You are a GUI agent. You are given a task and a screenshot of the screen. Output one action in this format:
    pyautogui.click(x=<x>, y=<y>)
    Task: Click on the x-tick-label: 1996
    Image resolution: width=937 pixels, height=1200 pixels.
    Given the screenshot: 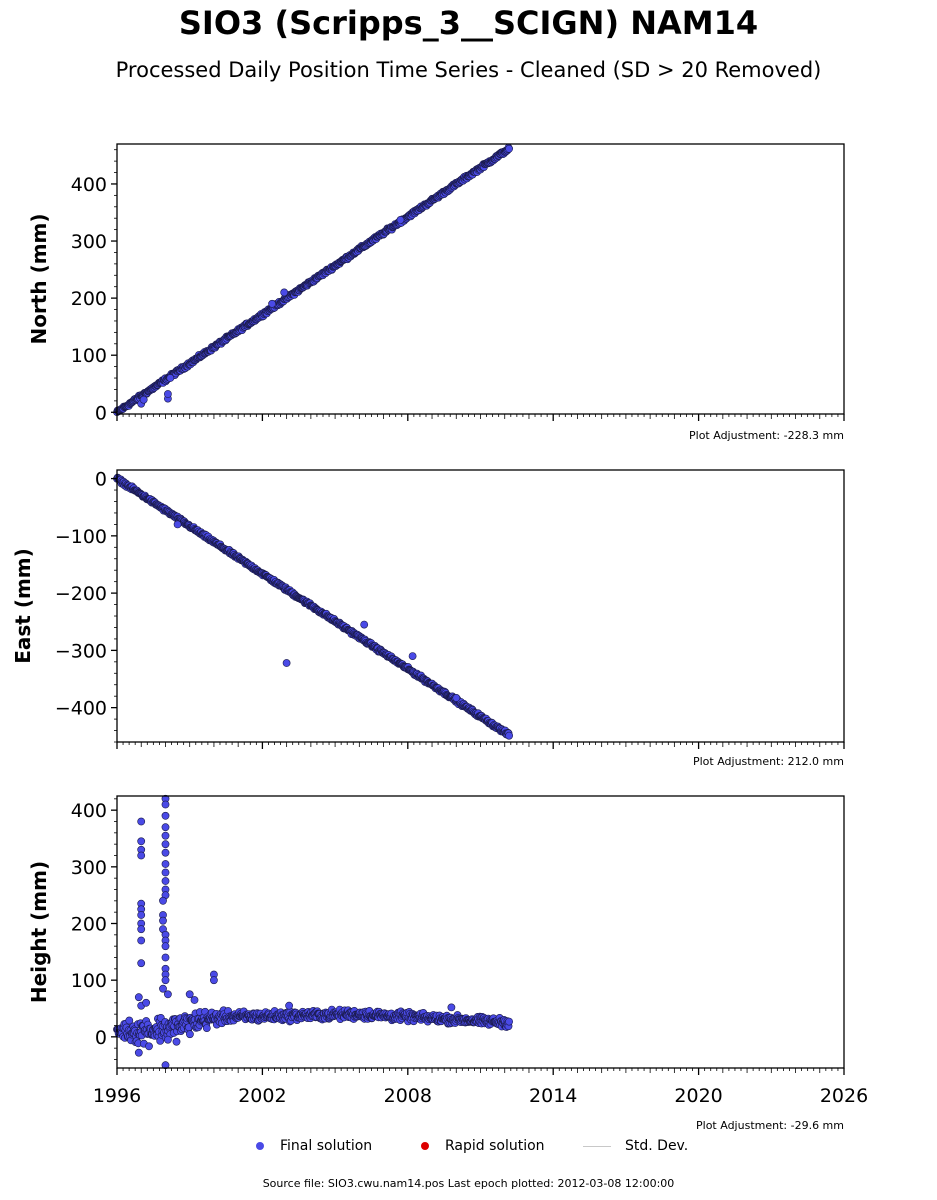 What is the action you would take?
    pyautogui.click(x=117, y=1096)
    